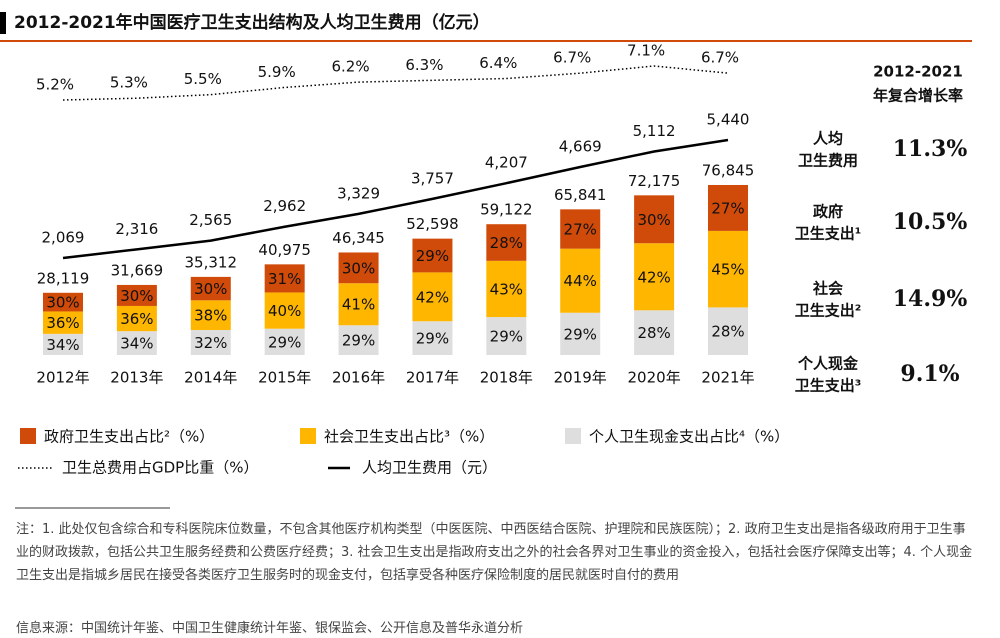 Image resolution: width=1000 pixels, height=638 pixels. Describe the element at coordinates (720, 58) in the screenshot. I see `gdp-share-line-label: 6.7%` at that location.